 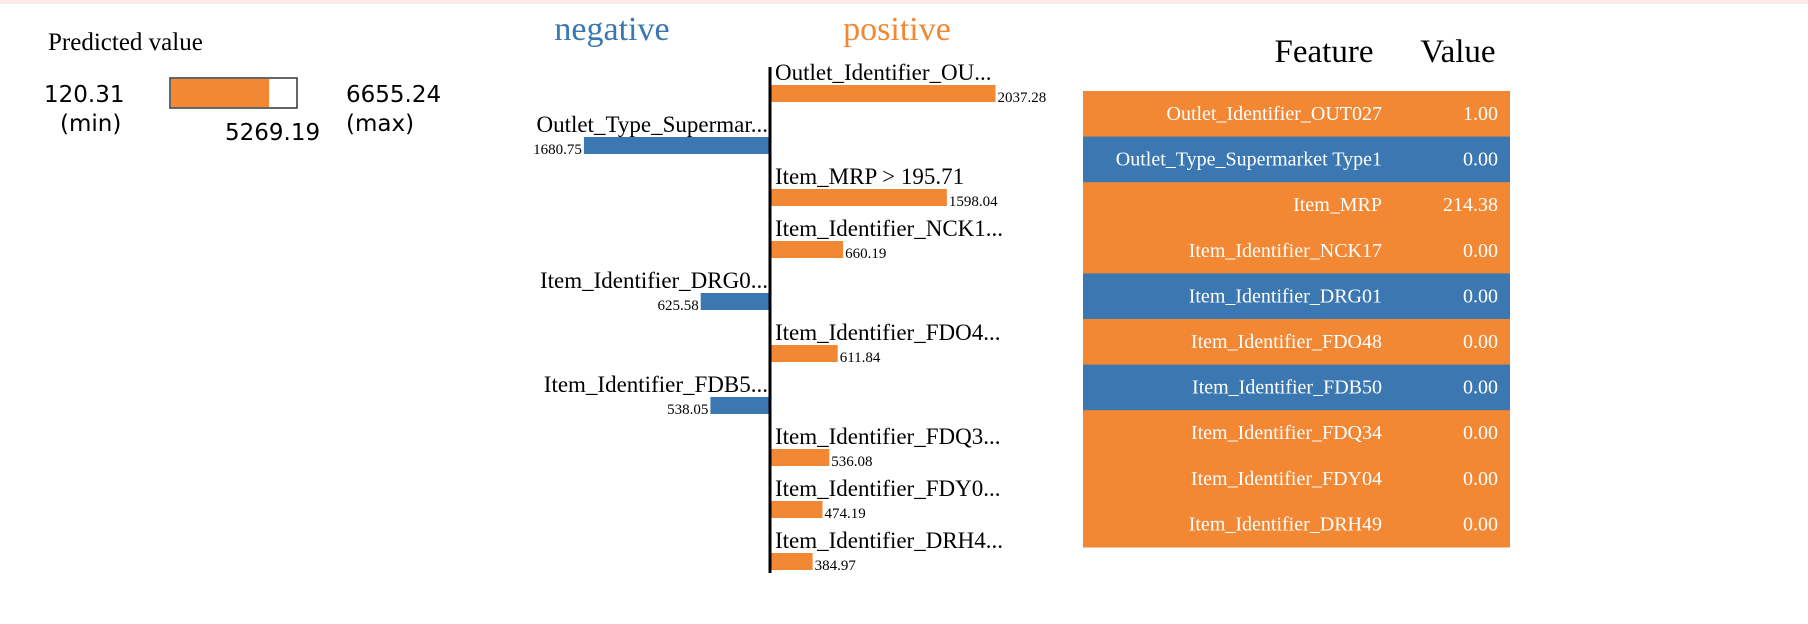 What do you see at coordinates (125, 42) in the screenshot?
I see `predicted-value-heading: Predicted value` at bounding box center [125, 42].